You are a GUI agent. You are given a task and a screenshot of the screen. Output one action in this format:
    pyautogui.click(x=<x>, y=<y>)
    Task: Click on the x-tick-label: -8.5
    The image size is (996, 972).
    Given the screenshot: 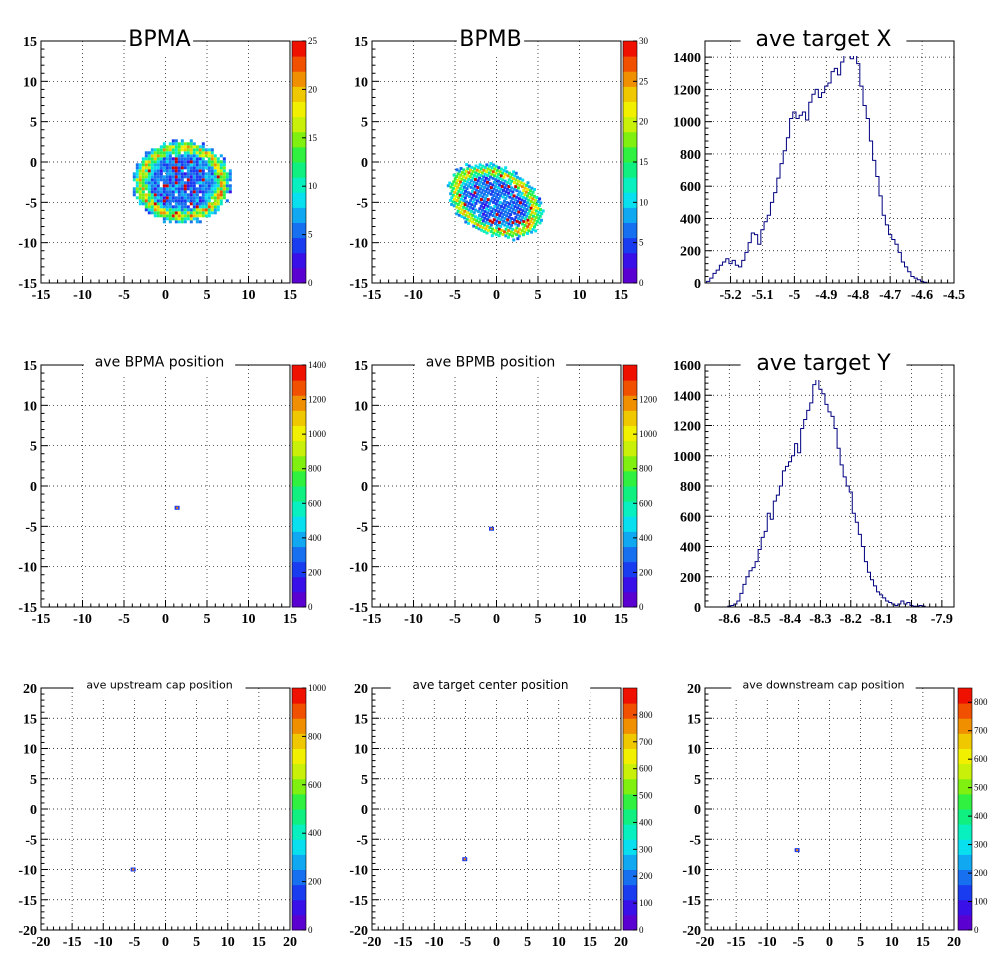 What is the action you would take?
    pyautogui.click(x=760, y=619)
    